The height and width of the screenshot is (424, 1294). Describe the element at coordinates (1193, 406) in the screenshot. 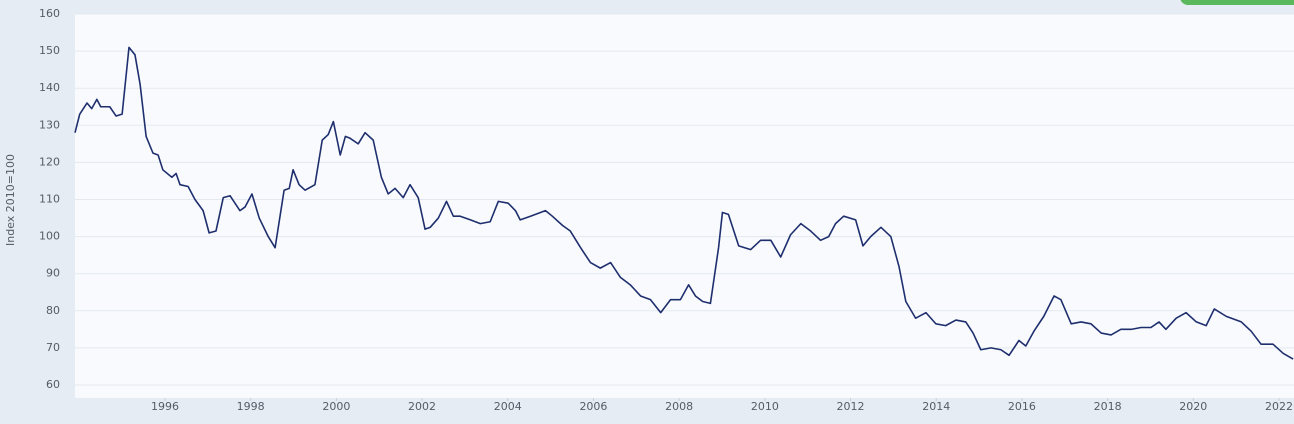

I see `x-tick-label: 2020` at that location.